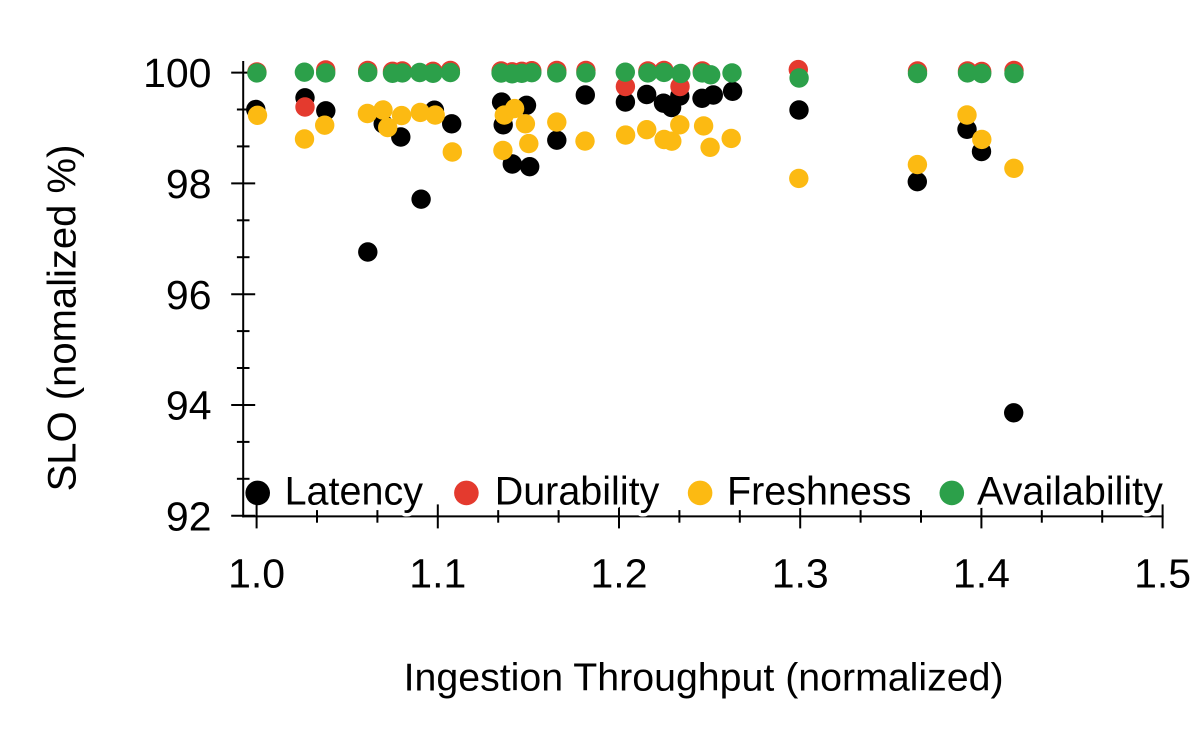 This screenshot has width=1200, height=742. What do you see at coordinates (800, 573) in the screenshot?
I see `svg-text: 1.3` at bounding box center [800, 573].